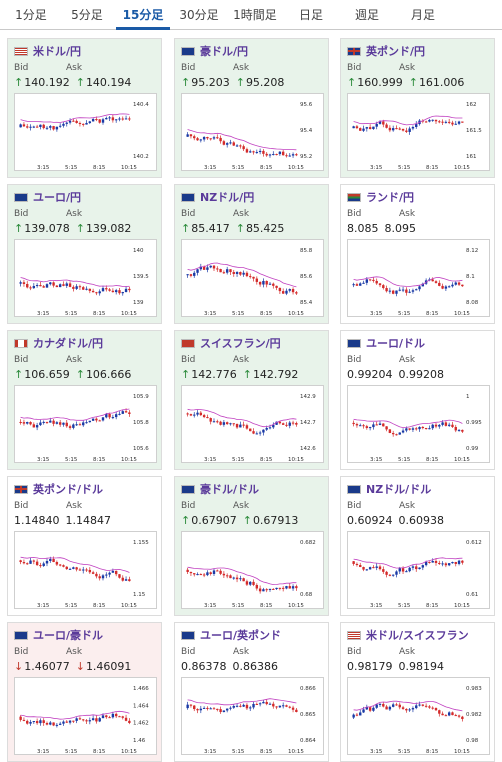 The image size is (502, 762). What do you see at coordinates (57, 197) in the screenshot?
I see `pair-name: ユーロ/円` at bounding box center [57, 197].